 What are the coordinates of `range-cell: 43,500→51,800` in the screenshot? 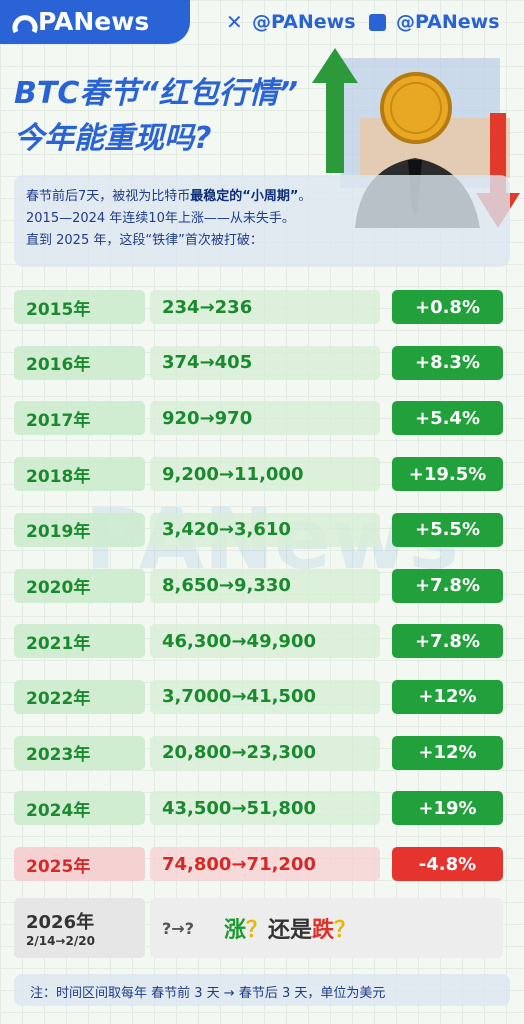 It's located at (265, 808).